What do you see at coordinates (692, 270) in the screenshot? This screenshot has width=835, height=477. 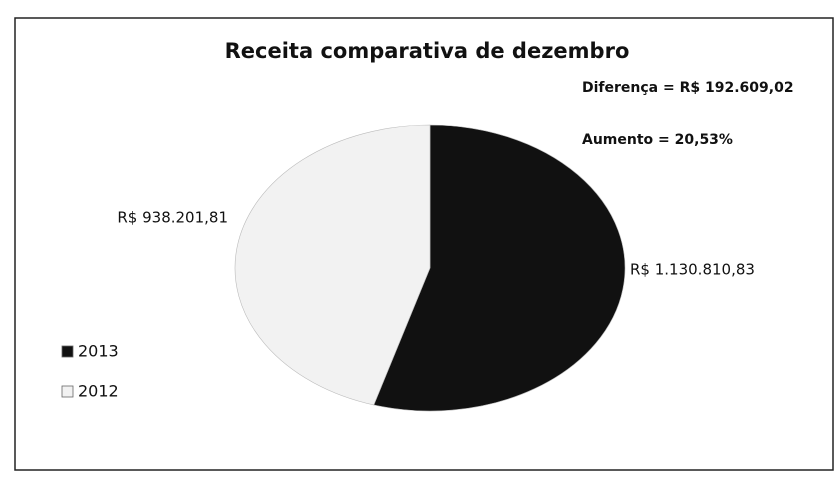 I see `data-label: R$ 1.130.810,83` at bounding box center [692, 270].